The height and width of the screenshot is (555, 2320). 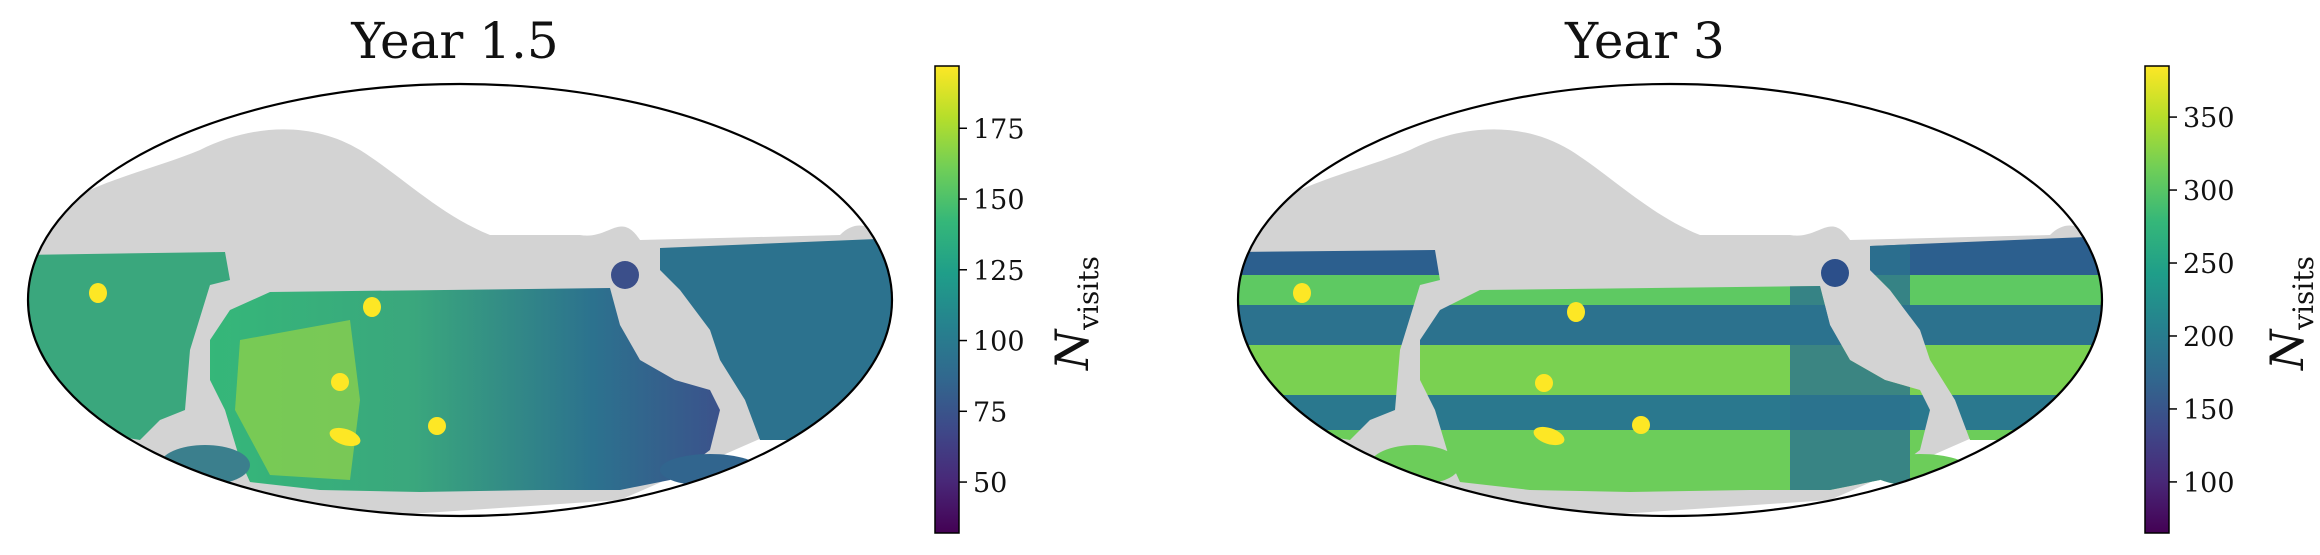 I want to click on colorbar-tick-label: 175, so click(x=999, y=129).